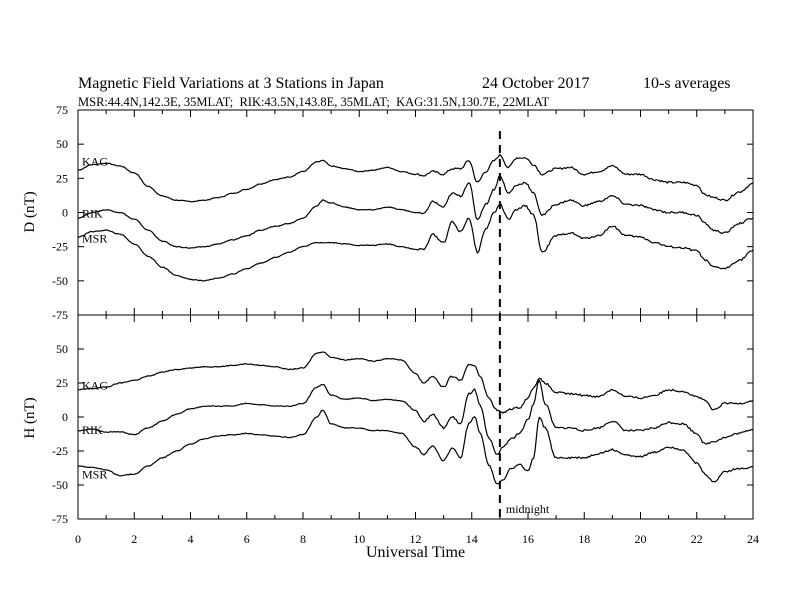 Image resolution: width=792 pixels, height=612 pixels. Describe the element at coordinates (60, 281) in the screenshot. I see `d-y-tick-label: -50` at that location.